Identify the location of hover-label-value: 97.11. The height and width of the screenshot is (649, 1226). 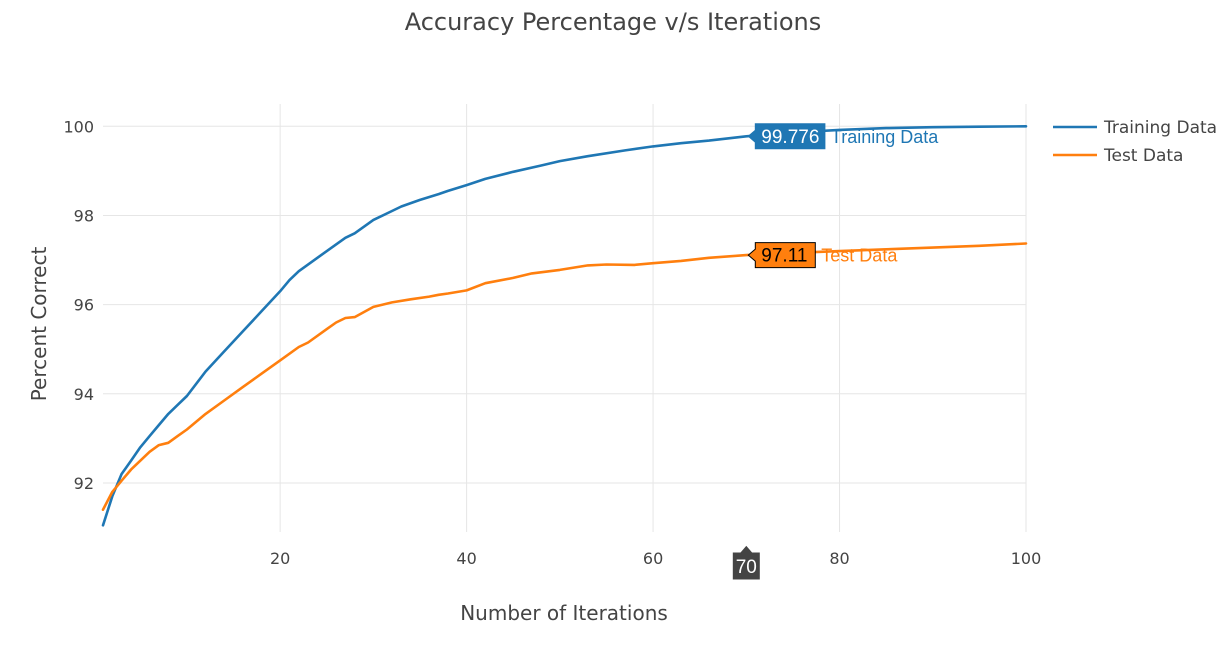
(784, 256).